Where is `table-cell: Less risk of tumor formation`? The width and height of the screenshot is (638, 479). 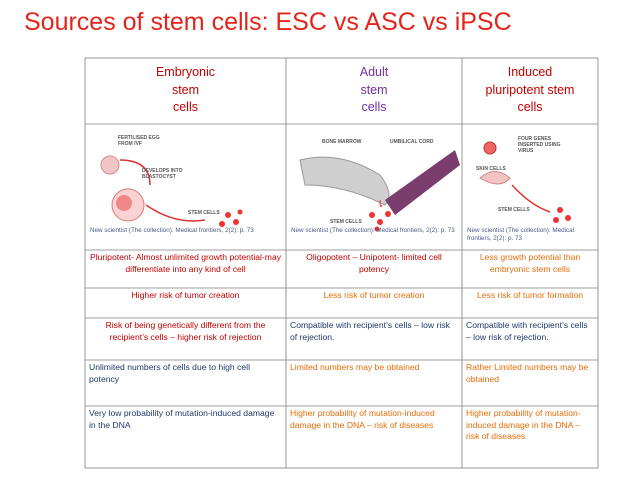 table-cell: Less risk of tumor formation is located at coordinates (530, 295).